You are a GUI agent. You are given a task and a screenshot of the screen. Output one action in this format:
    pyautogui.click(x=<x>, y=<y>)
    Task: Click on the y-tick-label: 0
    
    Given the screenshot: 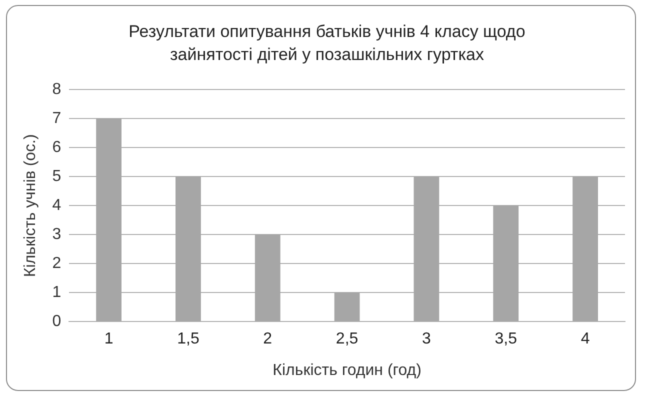 What is the action you would take?
    pyautogui.click(x=57, y=321)
    